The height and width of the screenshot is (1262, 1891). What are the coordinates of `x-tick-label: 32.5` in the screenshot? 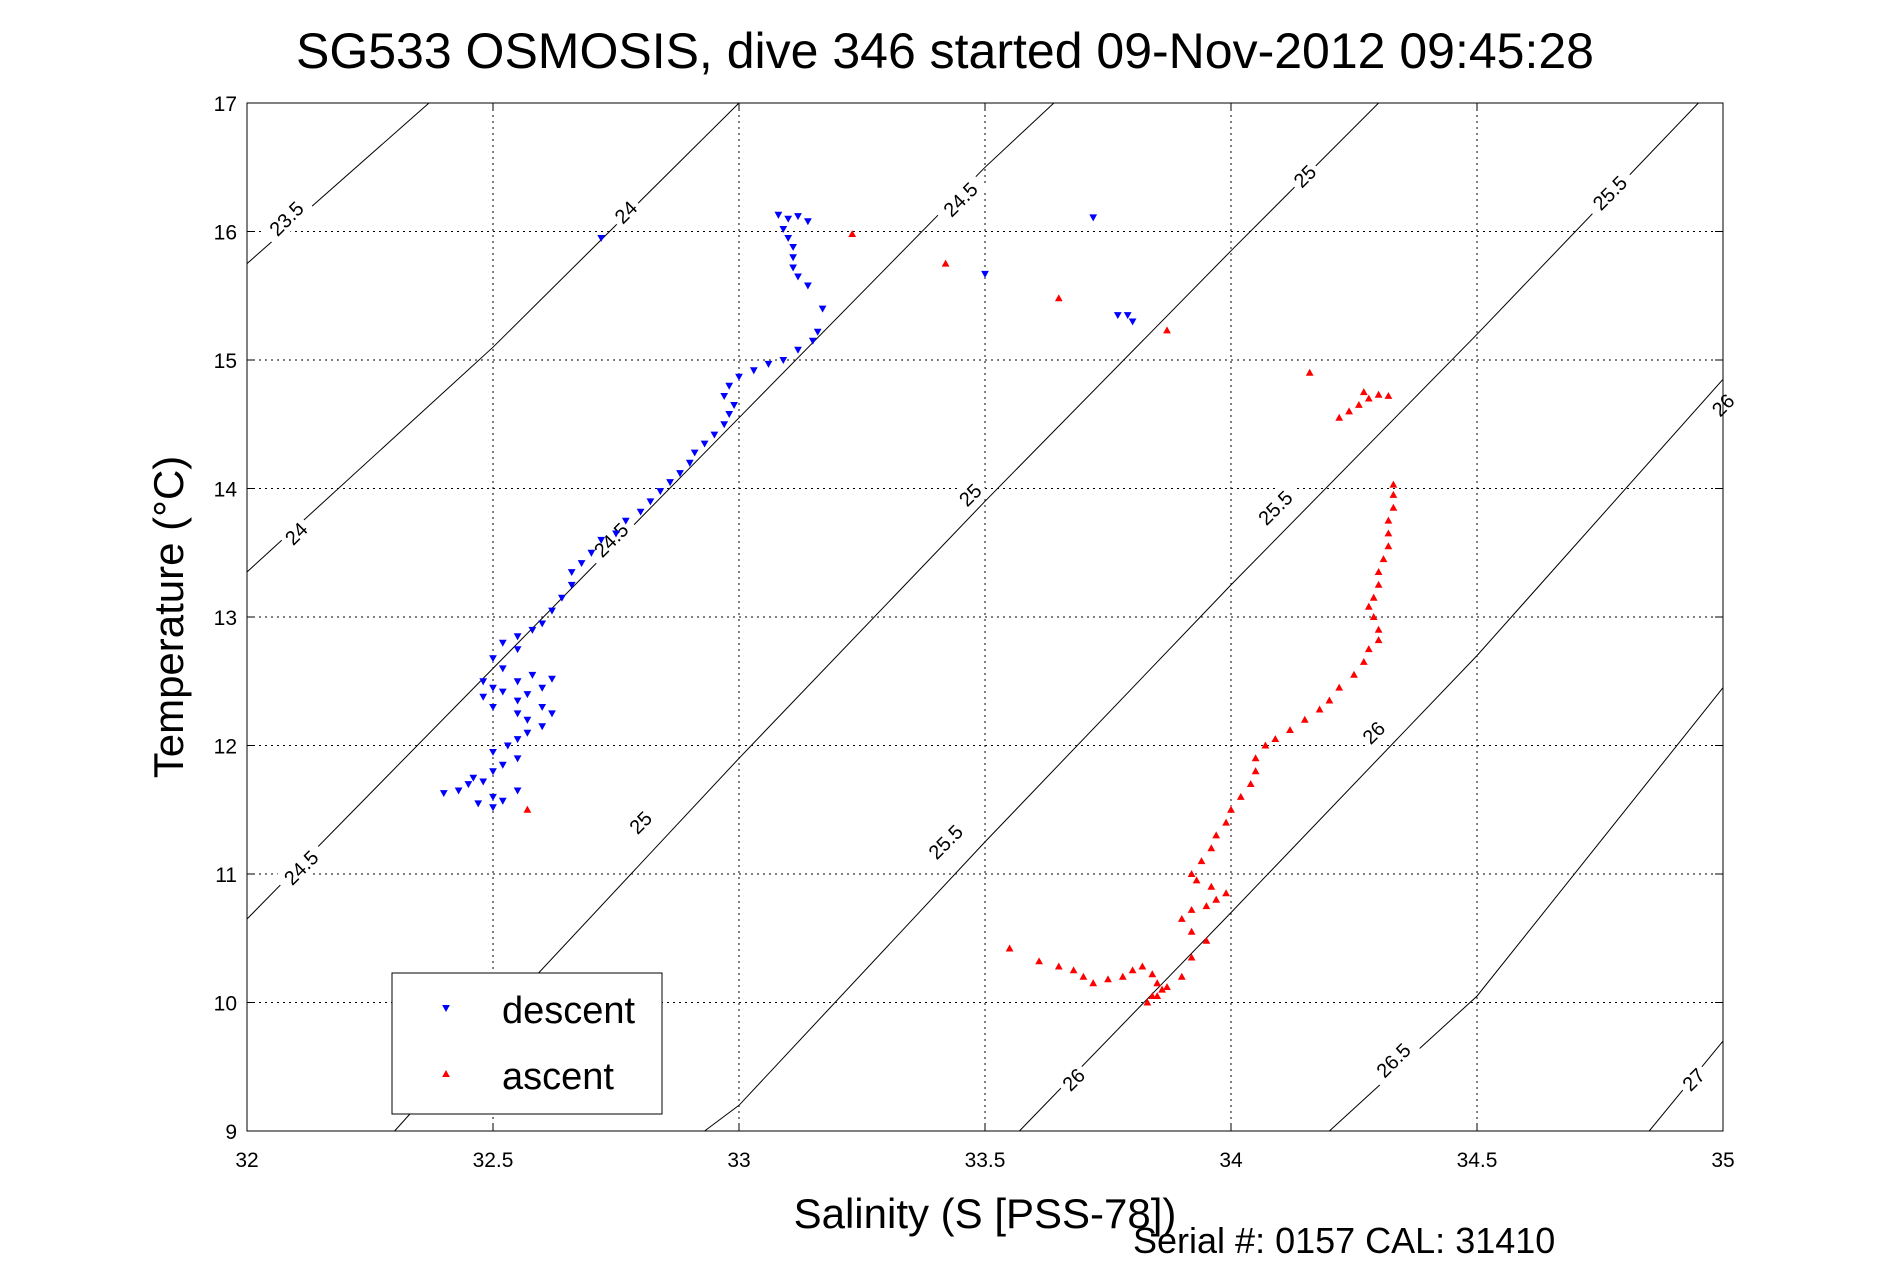 It's located at (493, 1160).